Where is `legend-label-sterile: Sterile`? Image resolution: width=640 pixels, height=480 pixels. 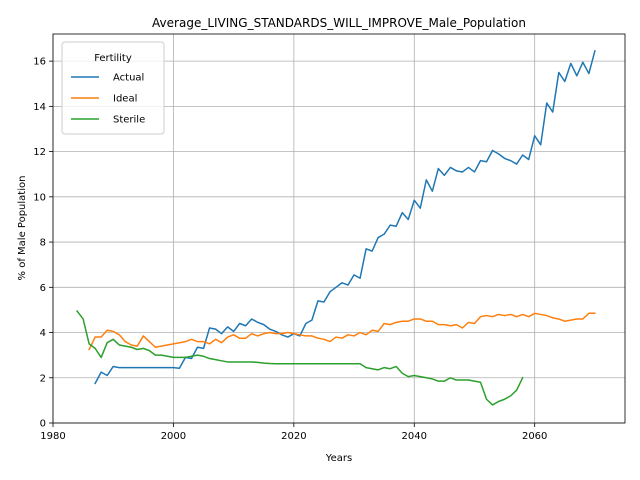
legend-label-sterile: Sterile is located at coordinates (129, 120).